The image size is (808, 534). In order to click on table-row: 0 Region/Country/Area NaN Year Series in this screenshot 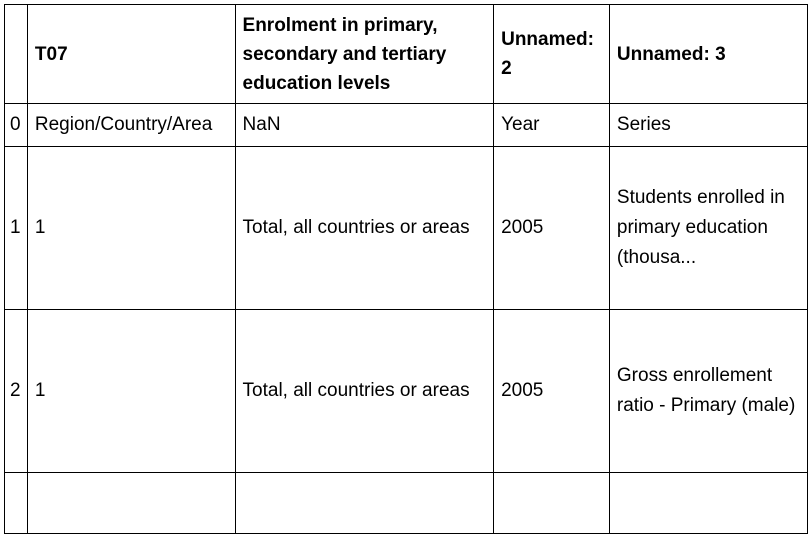, I will do `click(406, 125)`.